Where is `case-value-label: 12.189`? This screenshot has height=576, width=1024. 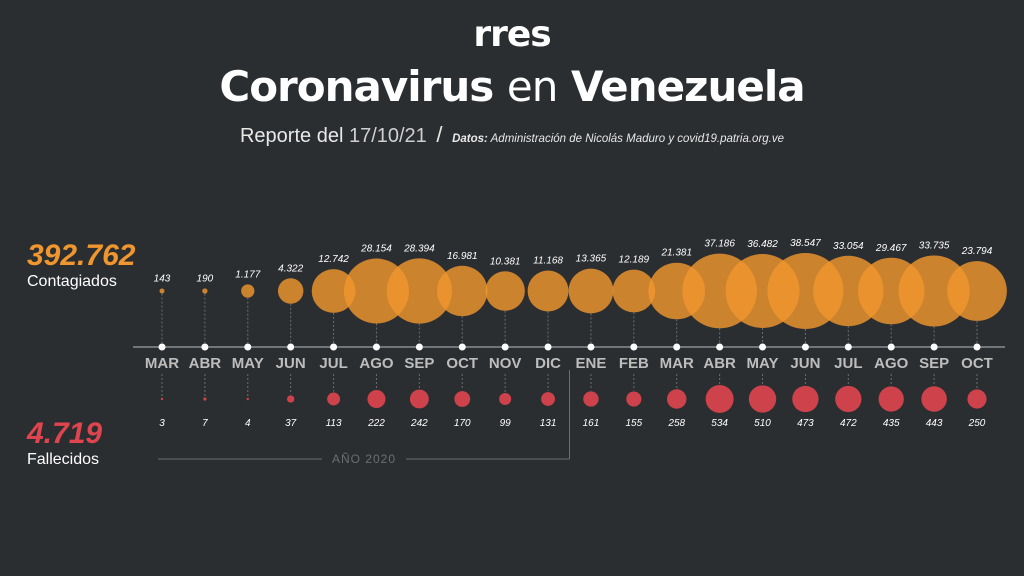 case-value-label: 12.189 is located at coordinates (634, 260).